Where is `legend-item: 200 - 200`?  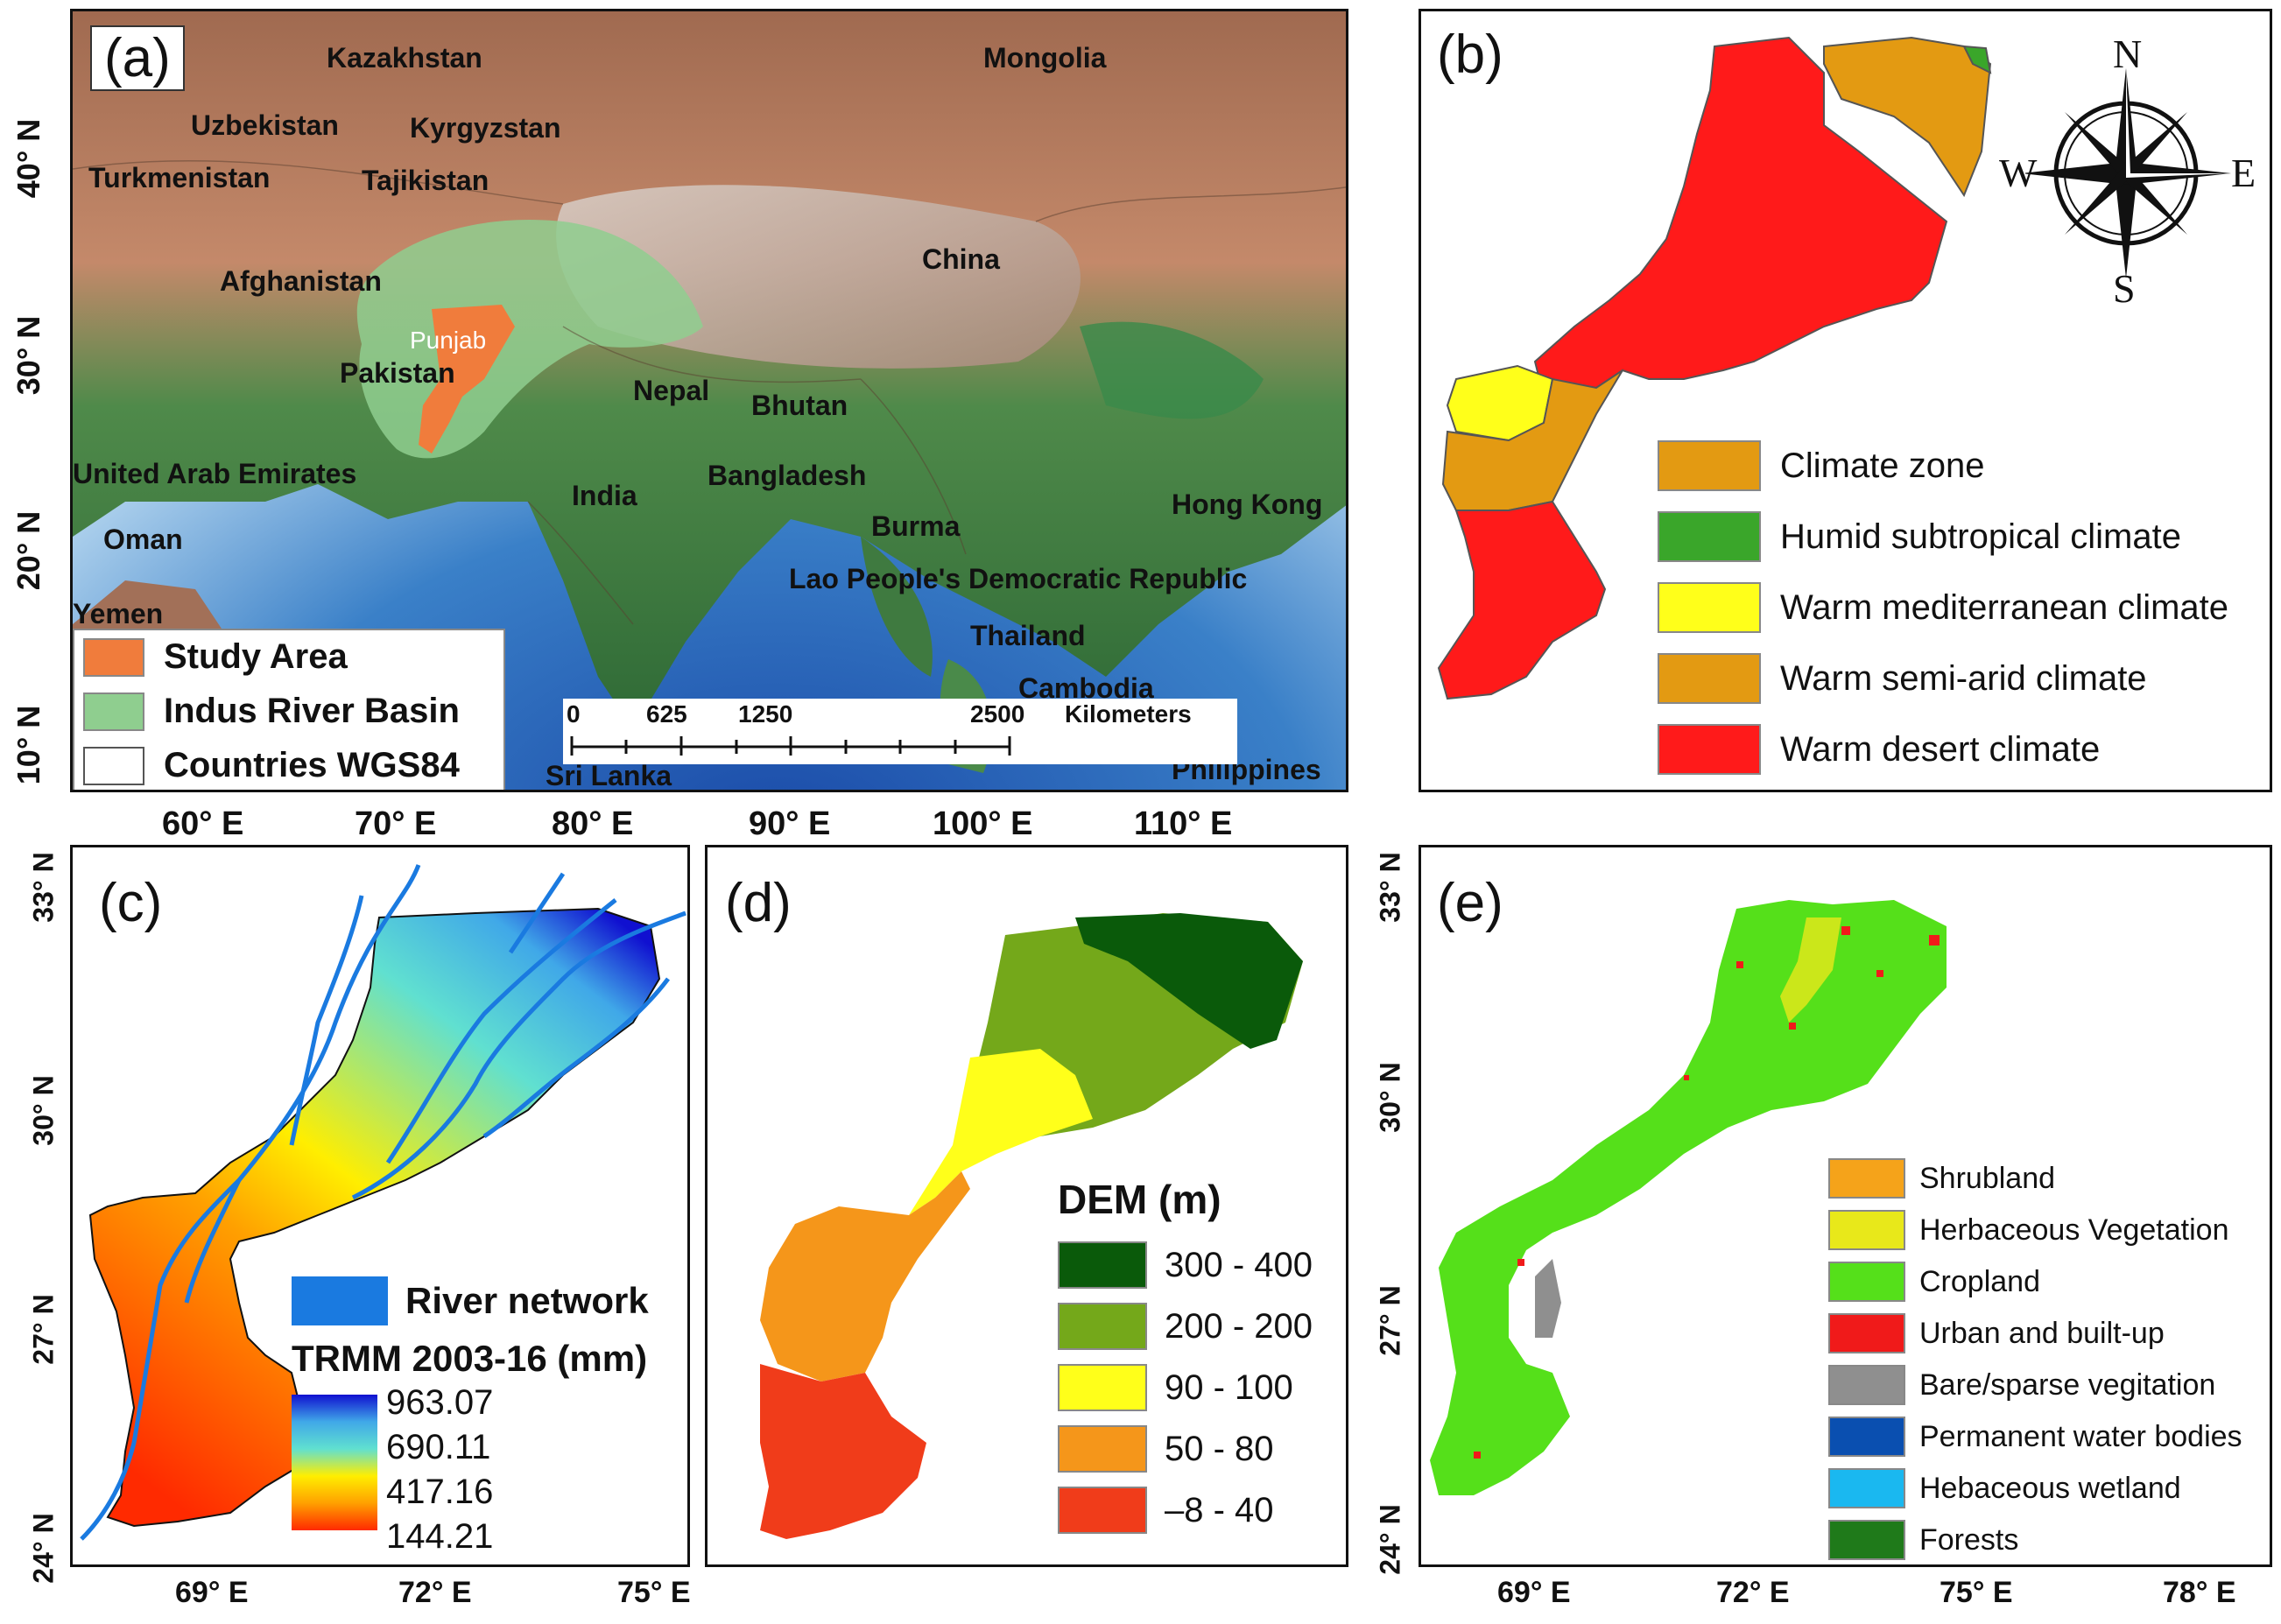 legend-item: 200 - 200 is located at coordinates (1185, 1326).